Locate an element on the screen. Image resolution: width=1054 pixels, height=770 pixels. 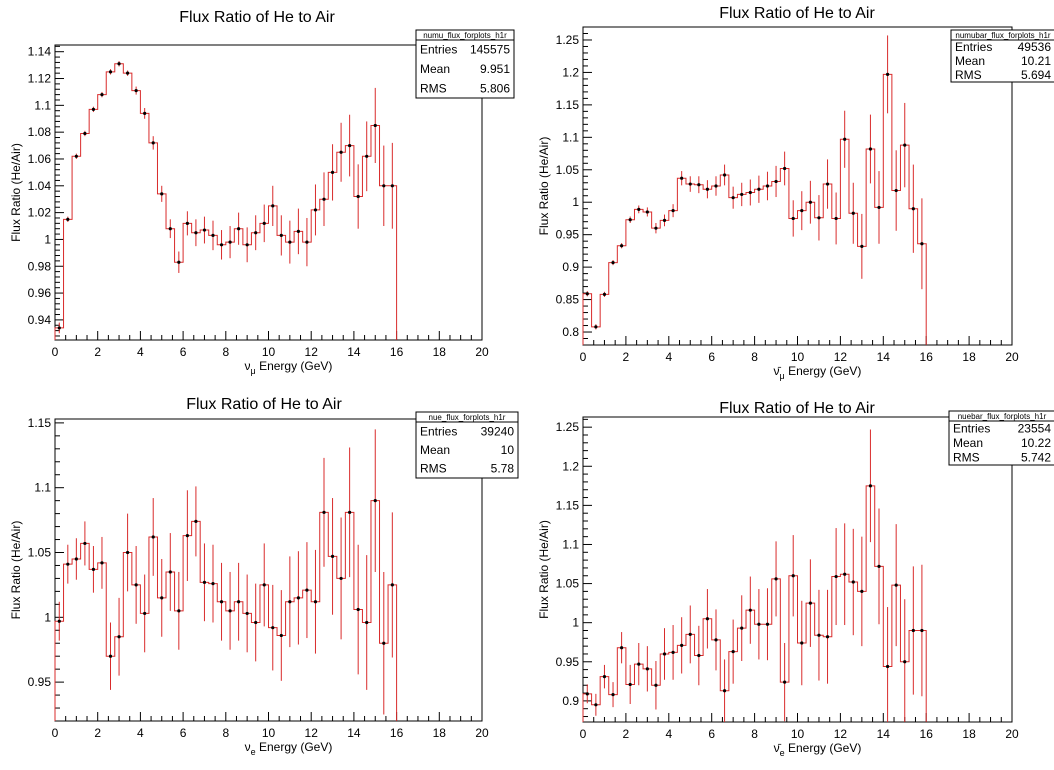
y-tick-label: 0.9 is located at coordinates (570, 267).